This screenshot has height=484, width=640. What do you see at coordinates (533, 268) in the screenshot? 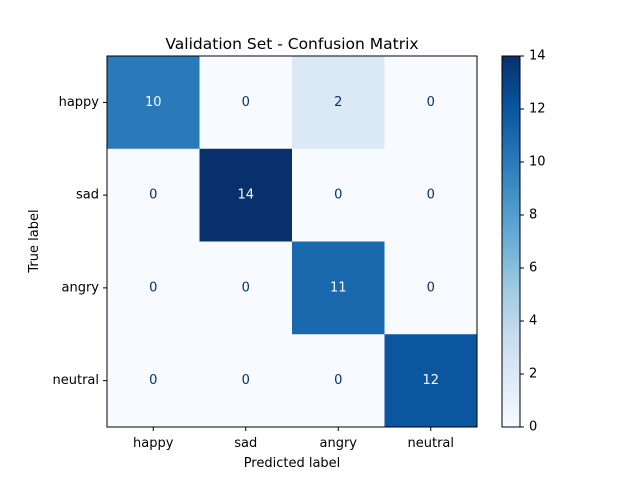
I see `colorbar-tick-label: 6` at bounding box center [533, 268].